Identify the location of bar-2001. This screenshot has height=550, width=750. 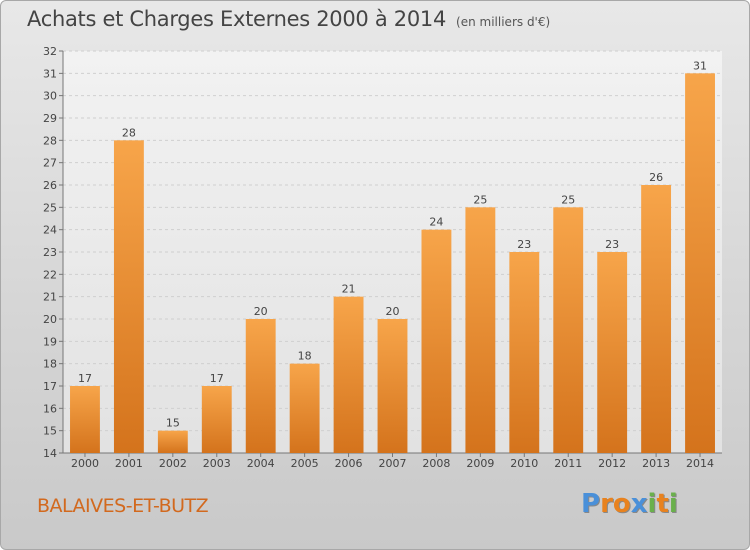
(128, 297).